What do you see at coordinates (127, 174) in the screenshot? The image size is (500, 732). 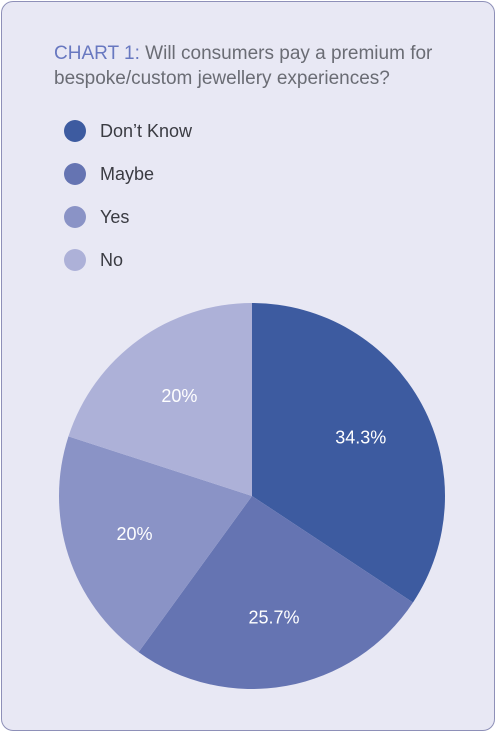 I see `legend-label: Maybe` at bounding box center [127, 174].